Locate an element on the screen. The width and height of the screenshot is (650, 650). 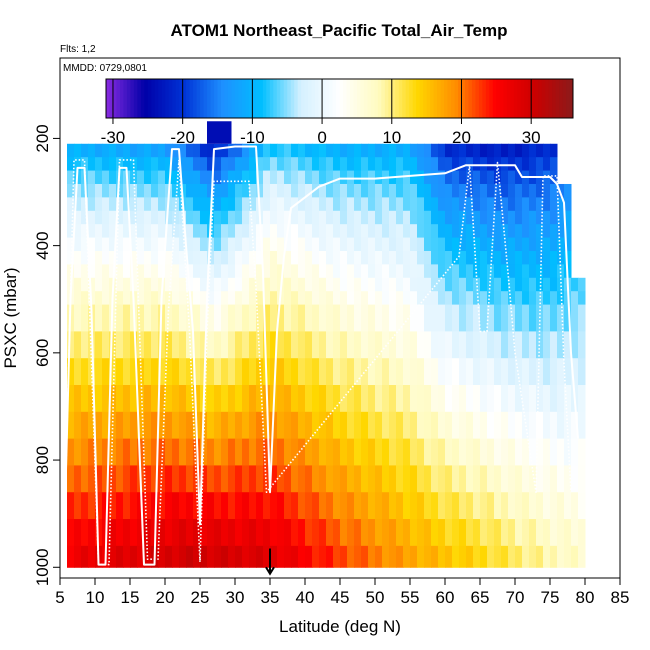
x-tick-label: 60 is located at coordinates (445, 597).